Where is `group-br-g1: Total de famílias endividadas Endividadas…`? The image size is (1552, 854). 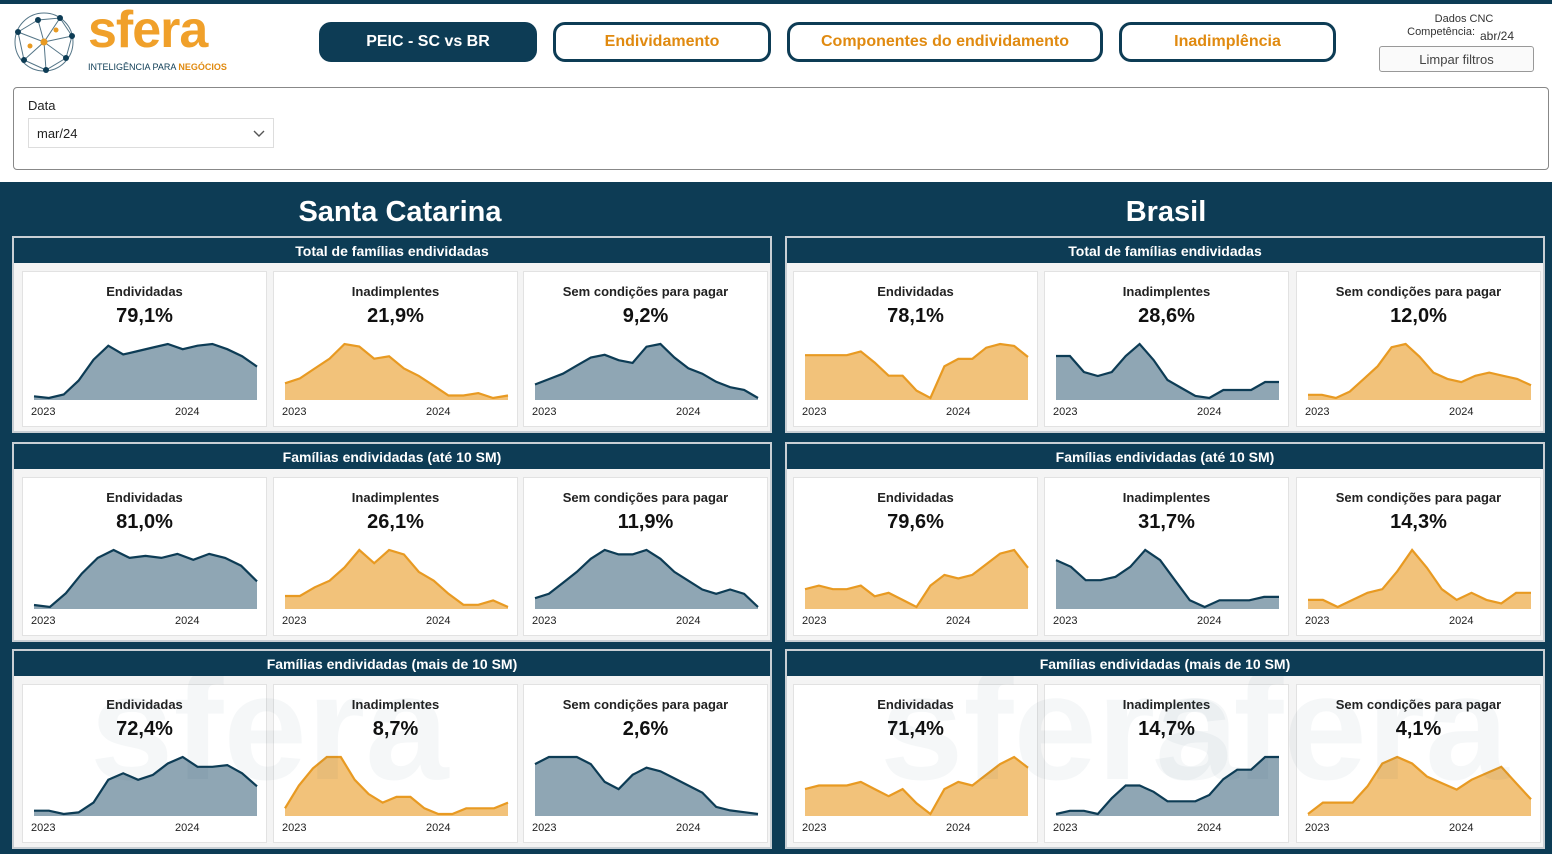
group-br-g1: Total de famílias endividadas Endividadas… is located at coordinates (1165, 334).